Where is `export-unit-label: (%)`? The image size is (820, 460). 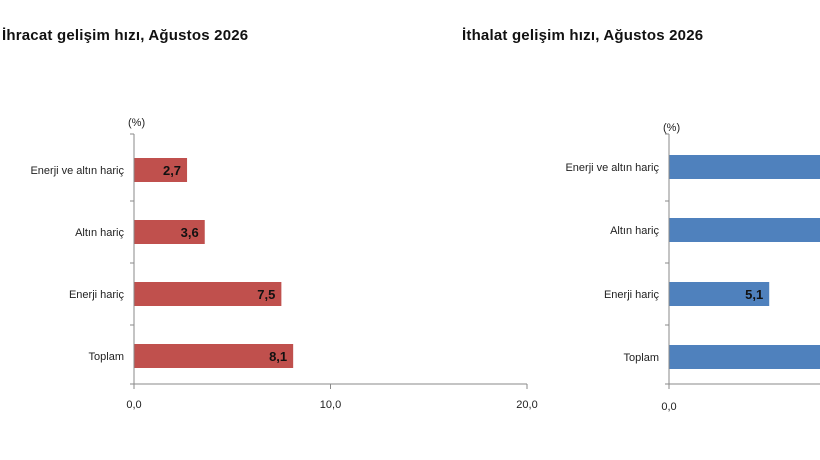 export-unit-label: (%) is located at coordinates (136, 123).